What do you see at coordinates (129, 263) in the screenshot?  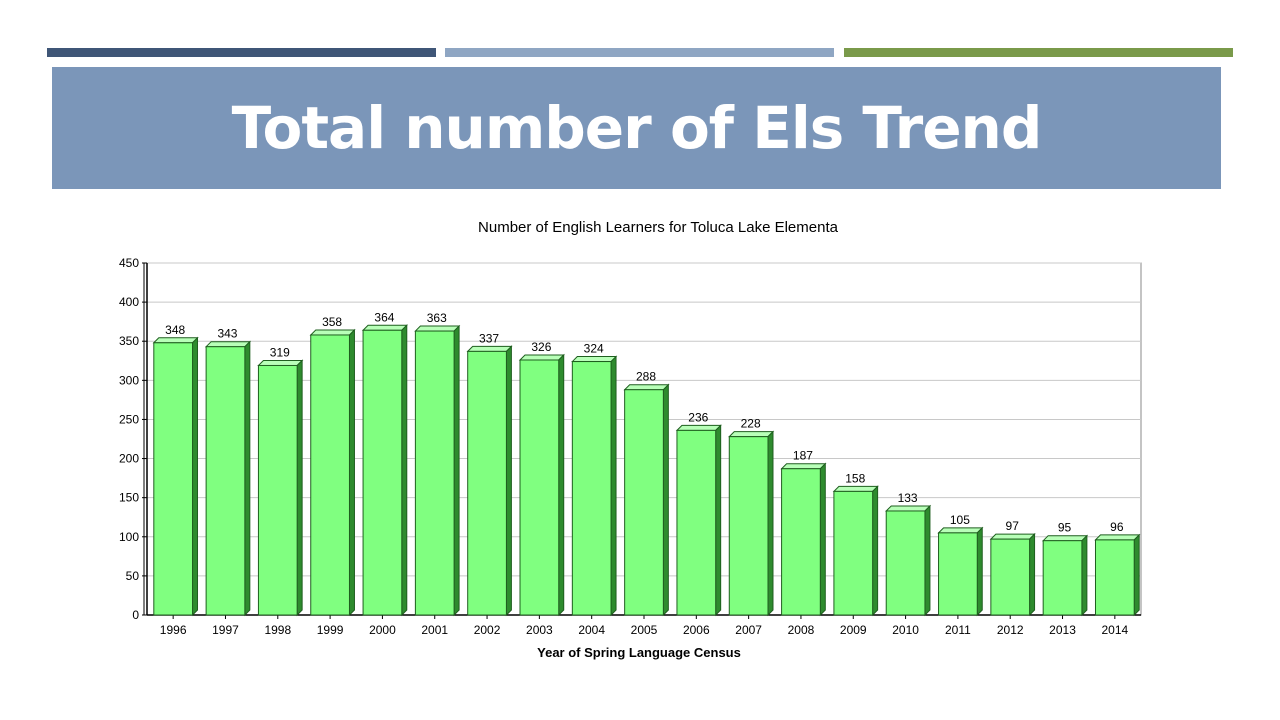 I see `y-tick-label: 450` at bounding box center [129, 263].